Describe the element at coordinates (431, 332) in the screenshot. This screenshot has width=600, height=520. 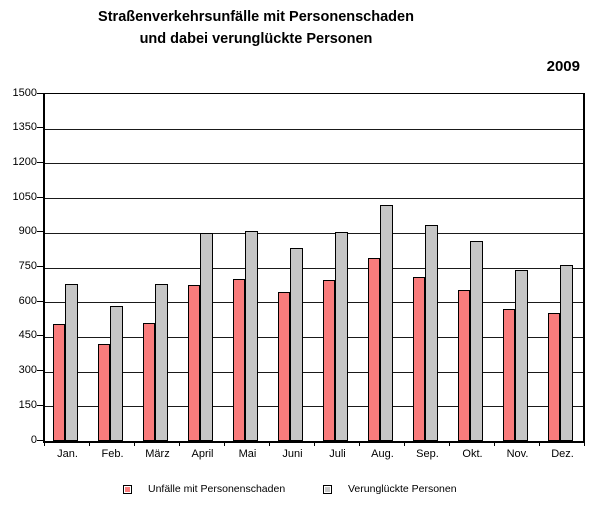
I see `bar-verungluckte-sep` at that location.